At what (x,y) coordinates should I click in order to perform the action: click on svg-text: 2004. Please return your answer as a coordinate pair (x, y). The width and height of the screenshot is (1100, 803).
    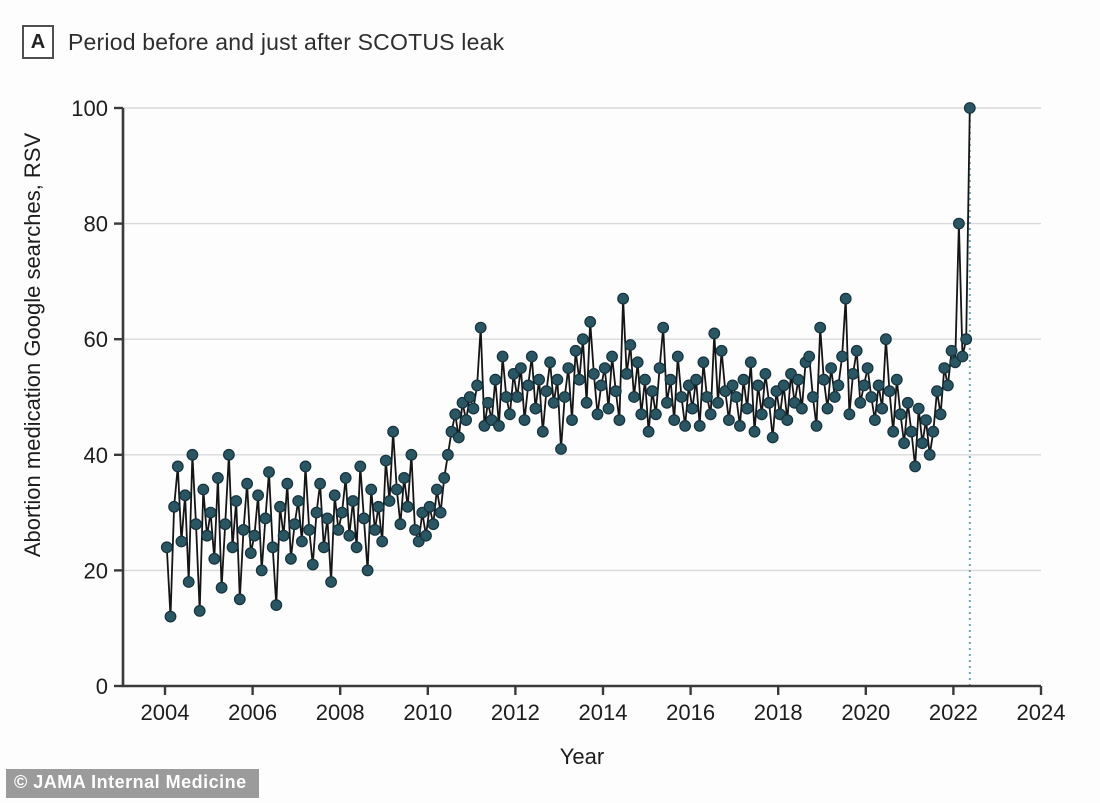
    Looking at the image, I should click on (165, 712).